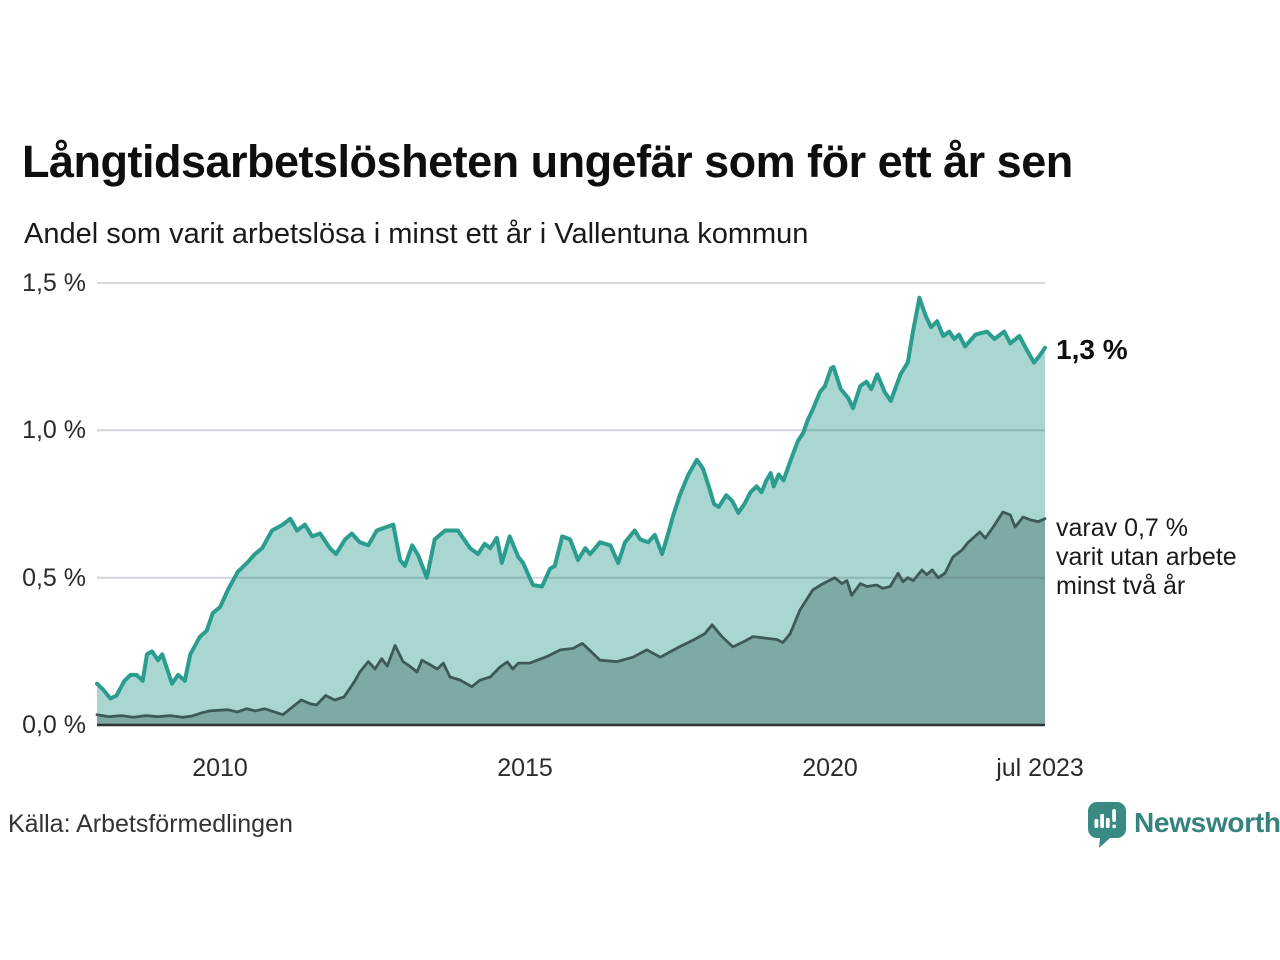 This screenshot has width=1280, height=960. What do you see at coordinates (1122, 528) in the screenshot?
I see `two-year-annotation-line1: varav 0,7 %` at bounding box center [1122, 528].